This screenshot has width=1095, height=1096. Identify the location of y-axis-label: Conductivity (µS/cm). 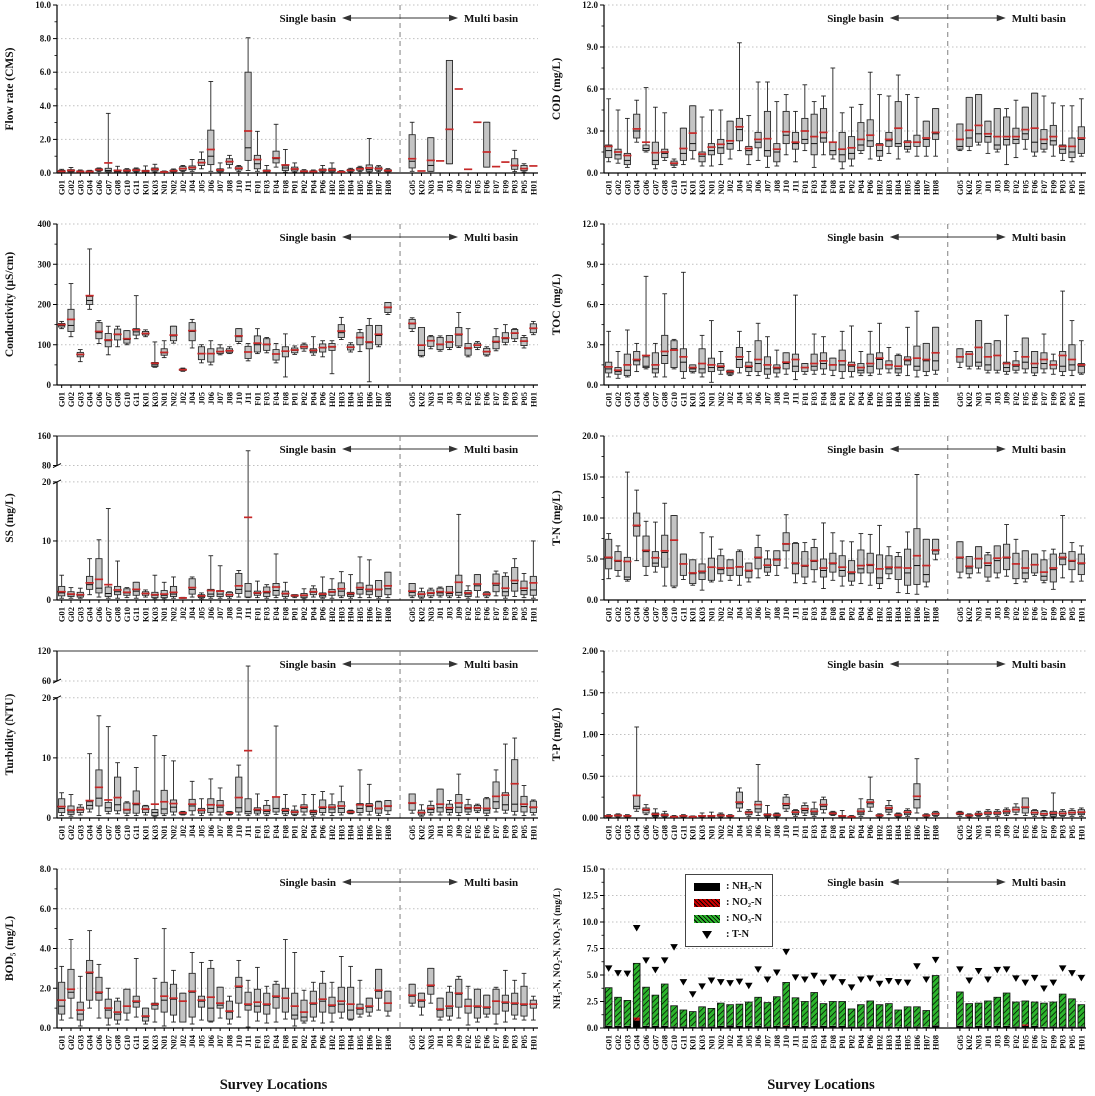
(10, 305).